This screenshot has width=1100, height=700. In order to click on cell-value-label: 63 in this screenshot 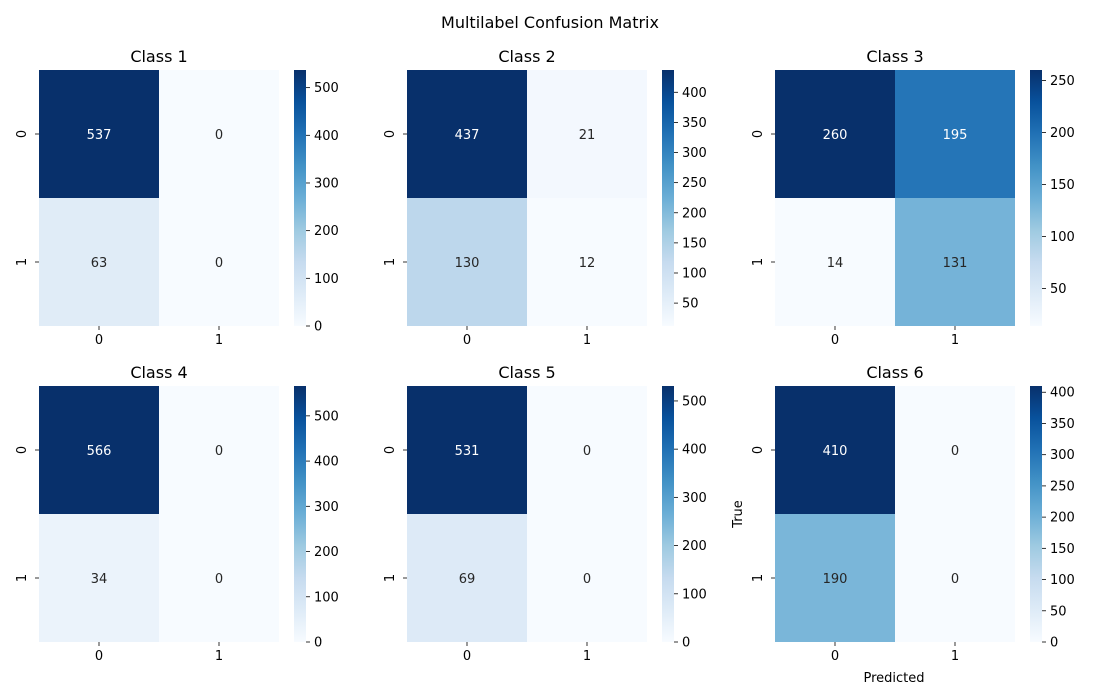, I will do `click(99, 263)`.